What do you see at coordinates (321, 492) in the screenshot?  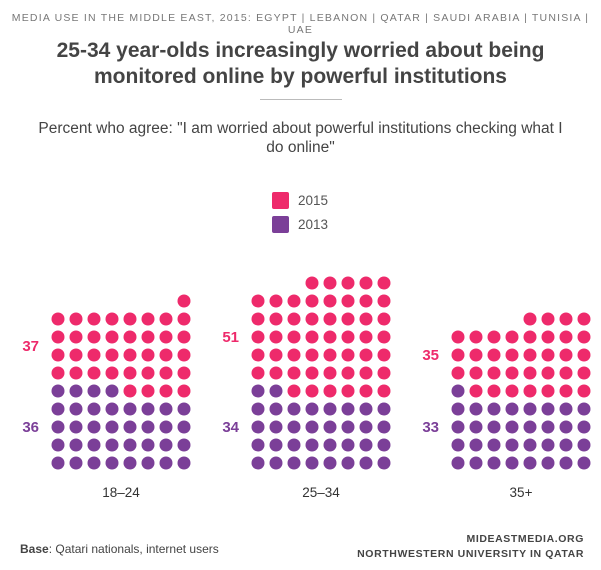 I see `category-label-1: 25–34` at bounding box center [321, 492].